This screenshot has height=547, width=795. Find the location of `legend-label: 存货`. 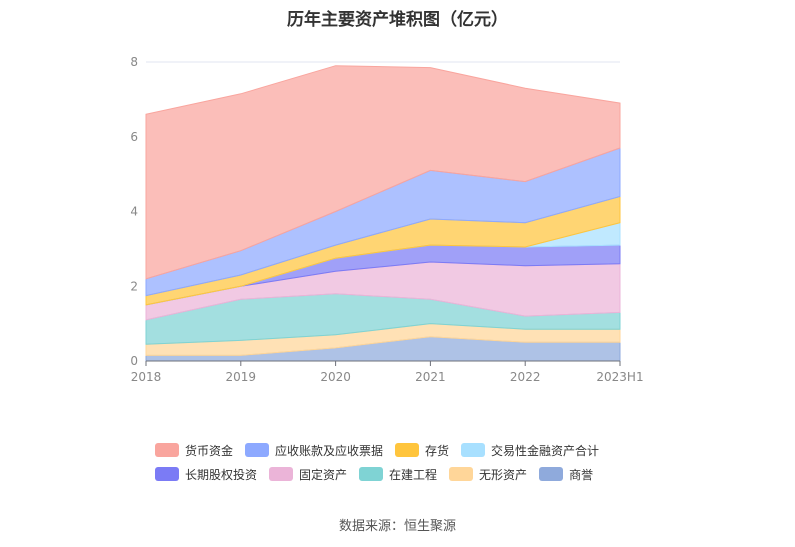

legend-label: 存货 is located at coordinates (437, 450).